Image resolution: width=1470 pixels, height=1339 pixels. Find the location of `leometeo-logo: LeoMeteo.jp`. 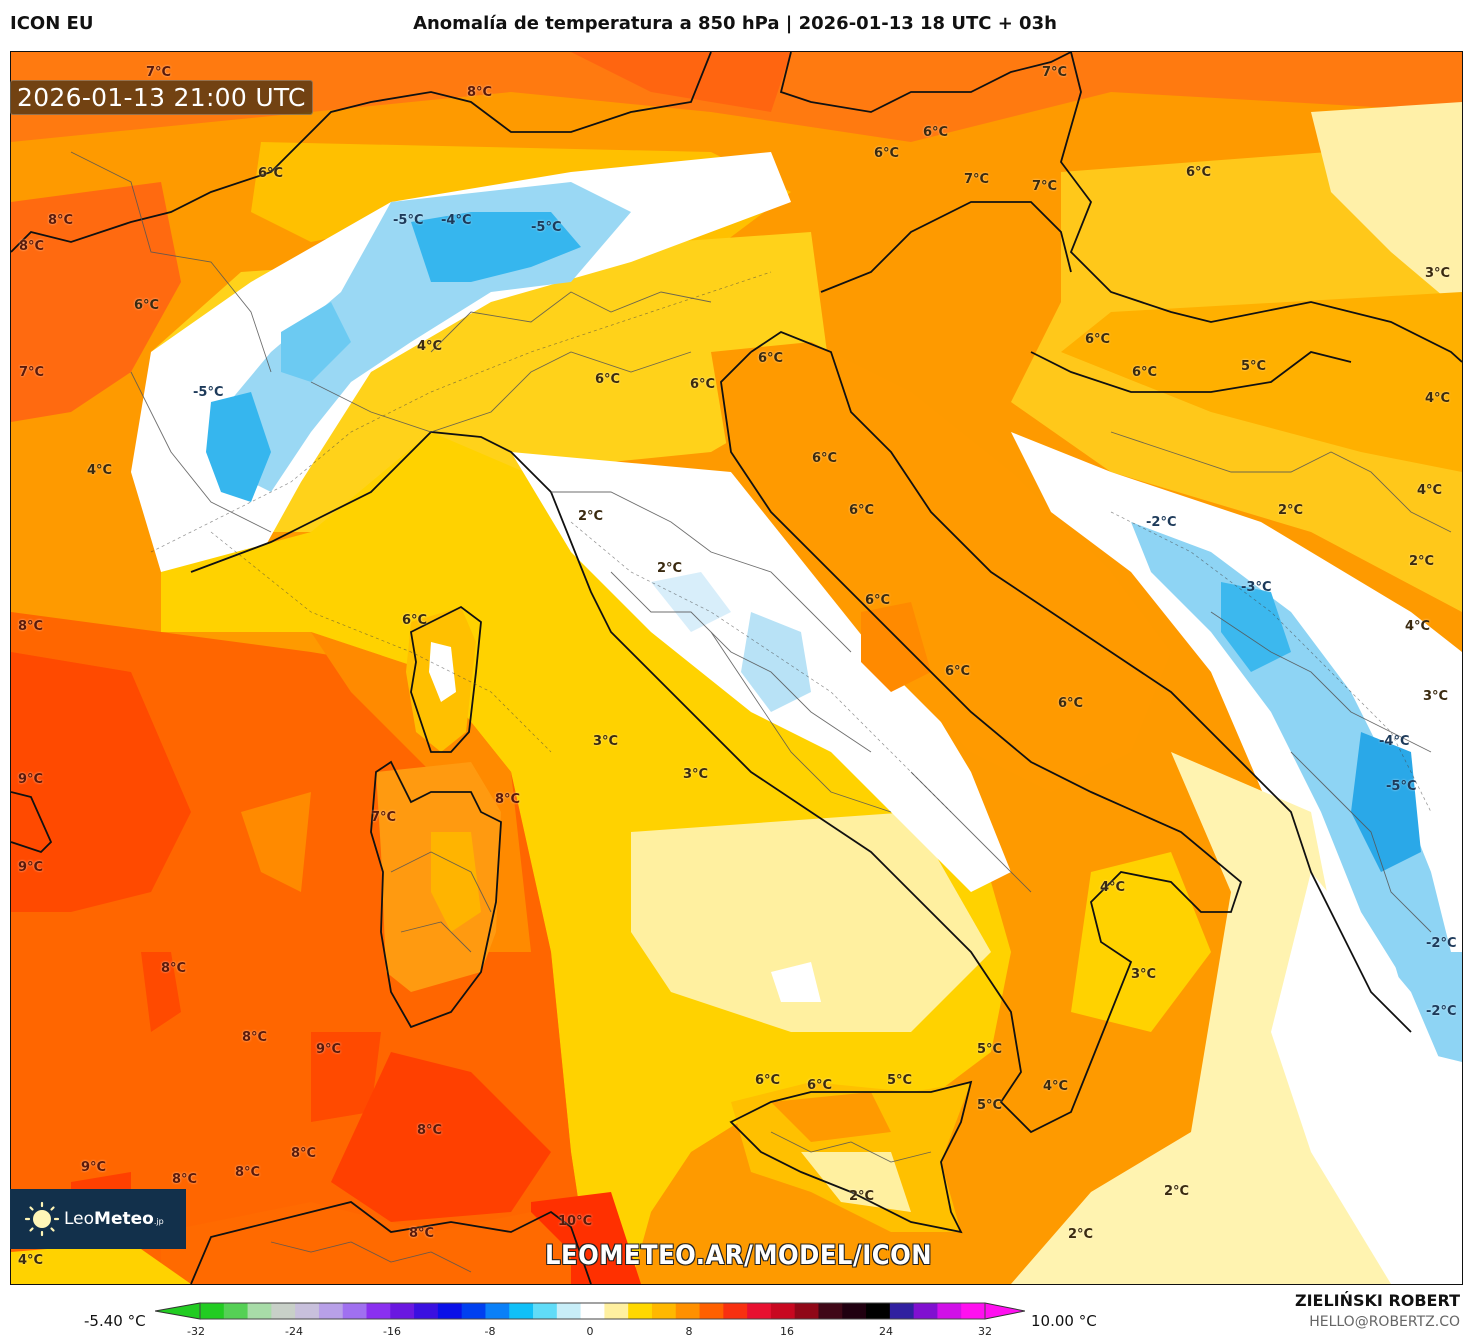

leometeo-logo: LeoMeteo.jp is located at coordinates (98, 1219).